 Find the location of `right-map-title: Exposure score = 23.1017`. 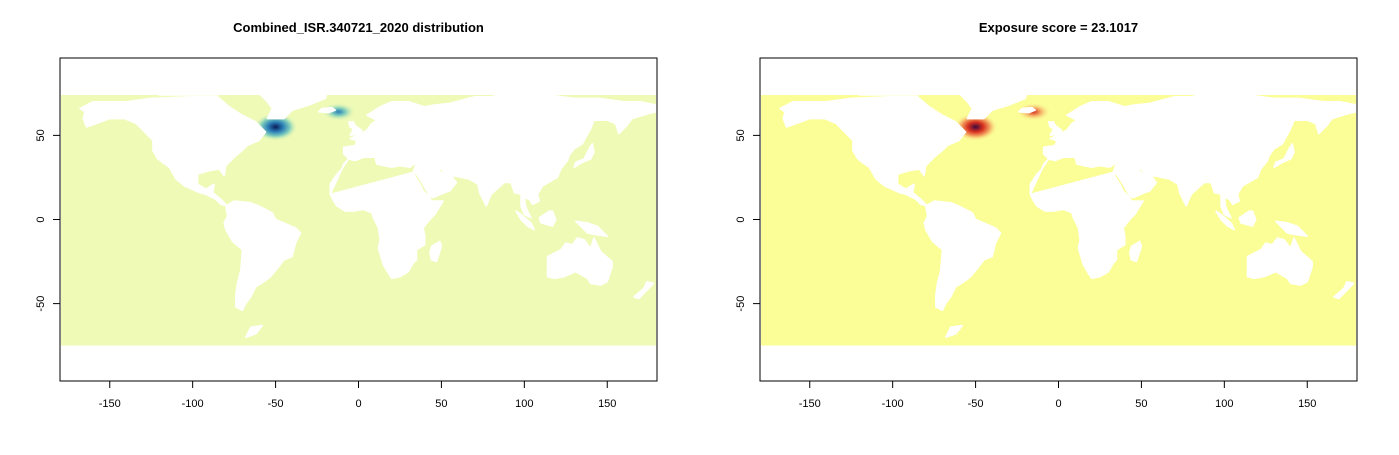

right-map-title: Exposure score = 23.1017 is located at coordinates (1058, 27).